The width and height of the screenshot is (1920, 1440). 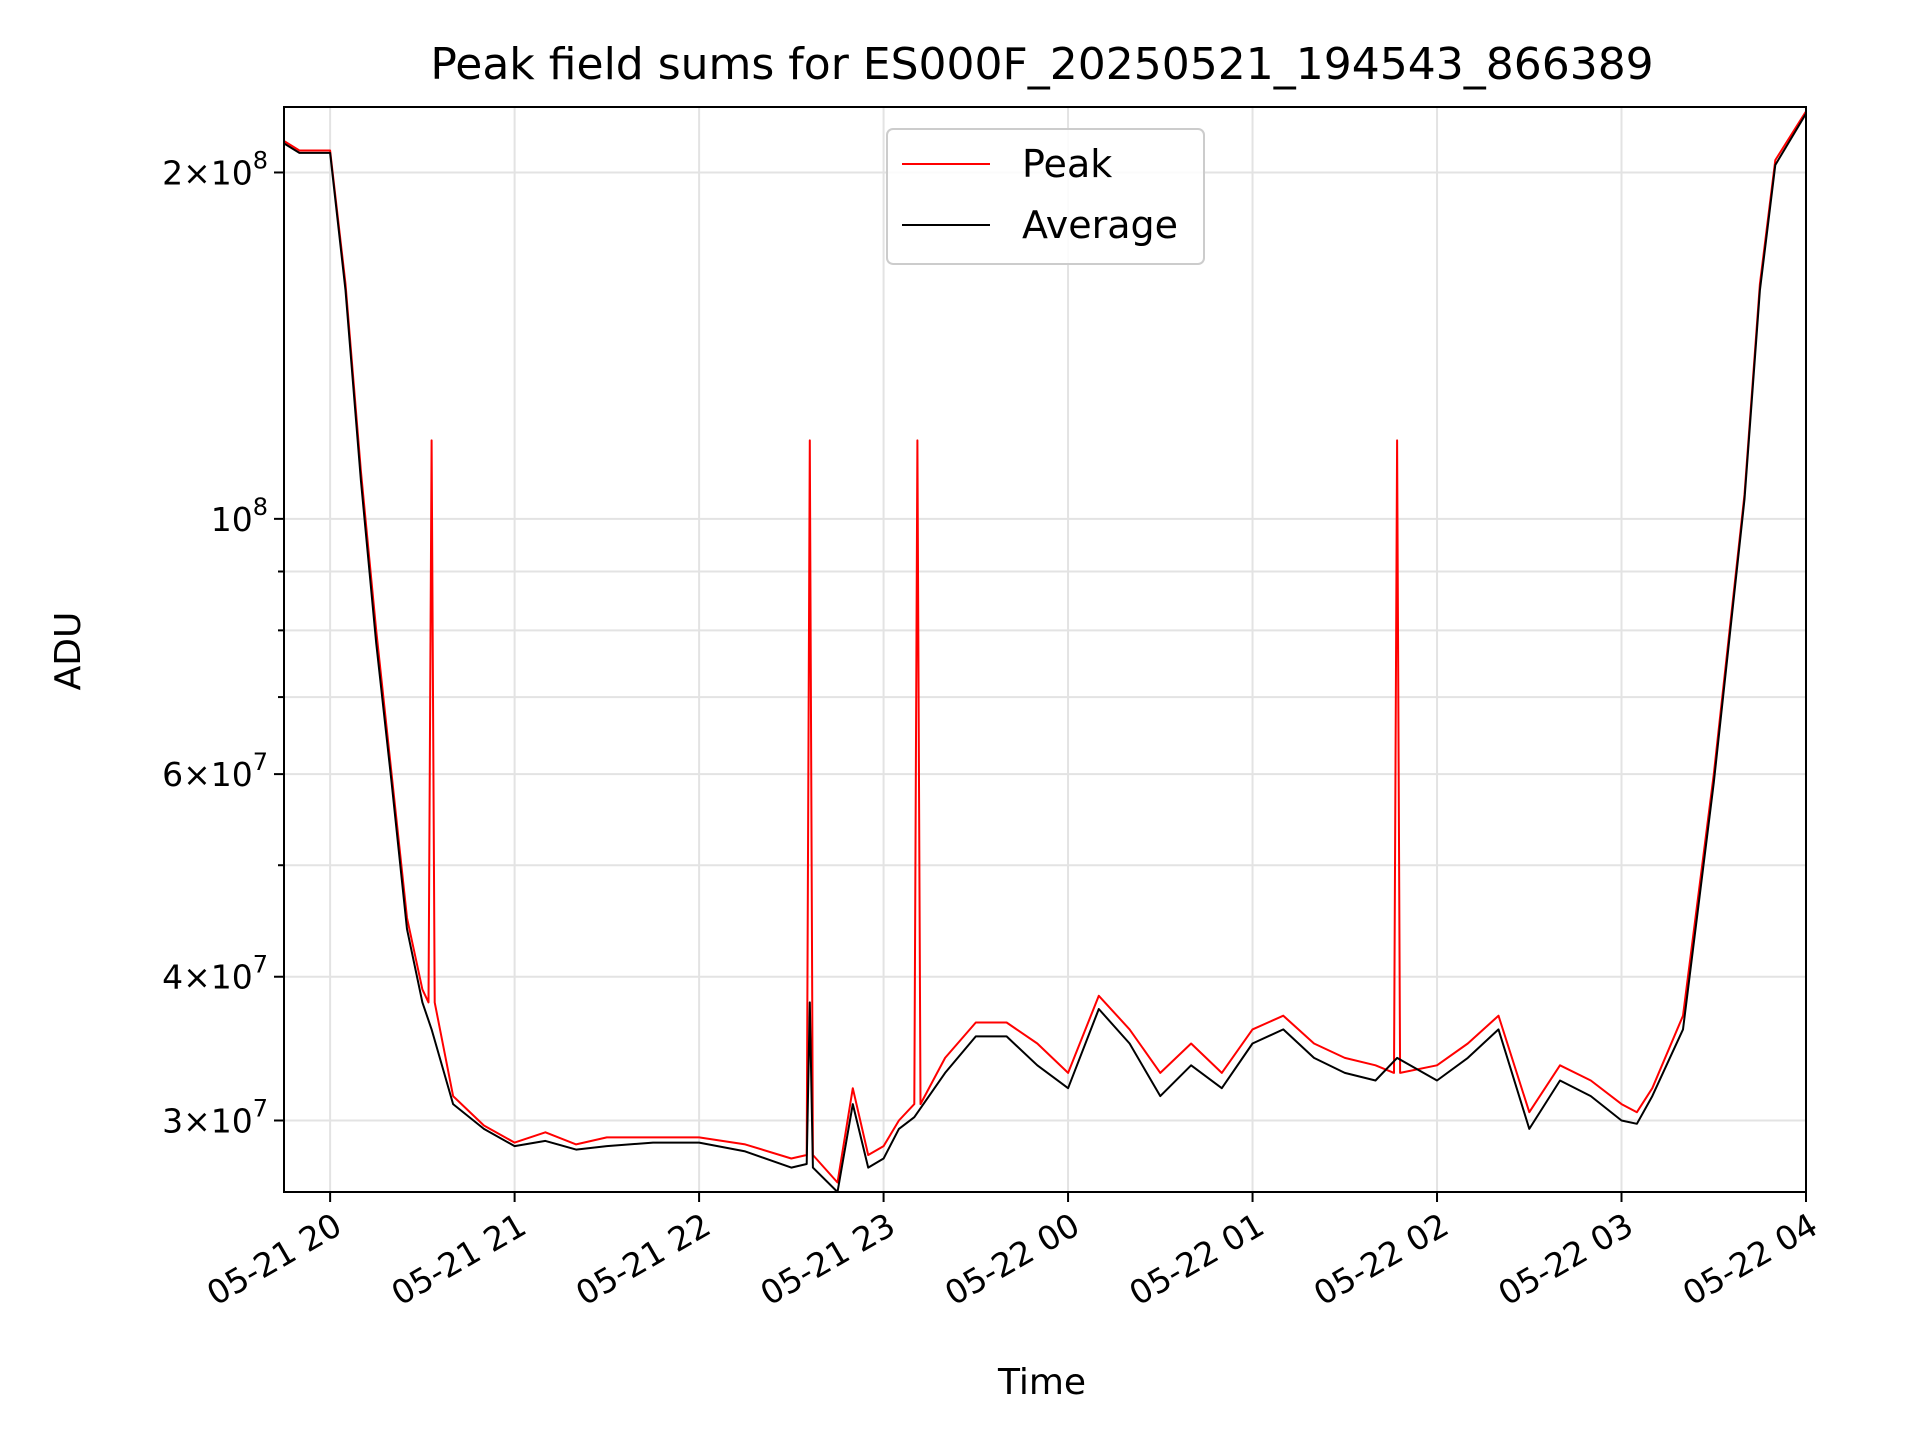 I want to click on legend-label-average: Average, so click(x=1100, y=225).